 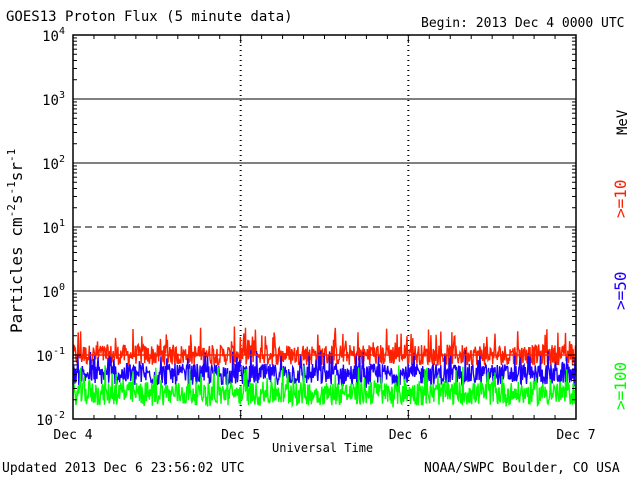 I want to click on legend-ge10: >=10, so click(x=620, y=198).